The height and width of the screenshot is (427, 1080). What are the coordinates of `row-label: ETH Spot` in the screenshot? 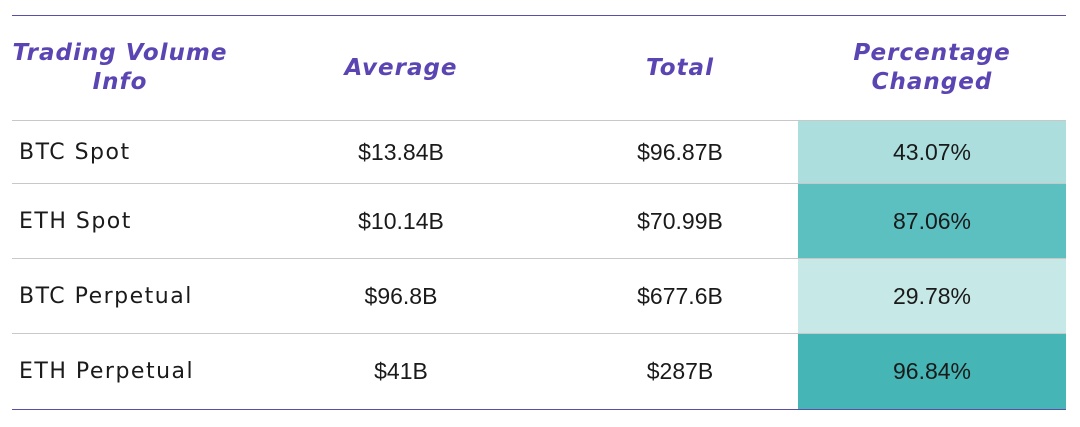 It's located at (75, 221).